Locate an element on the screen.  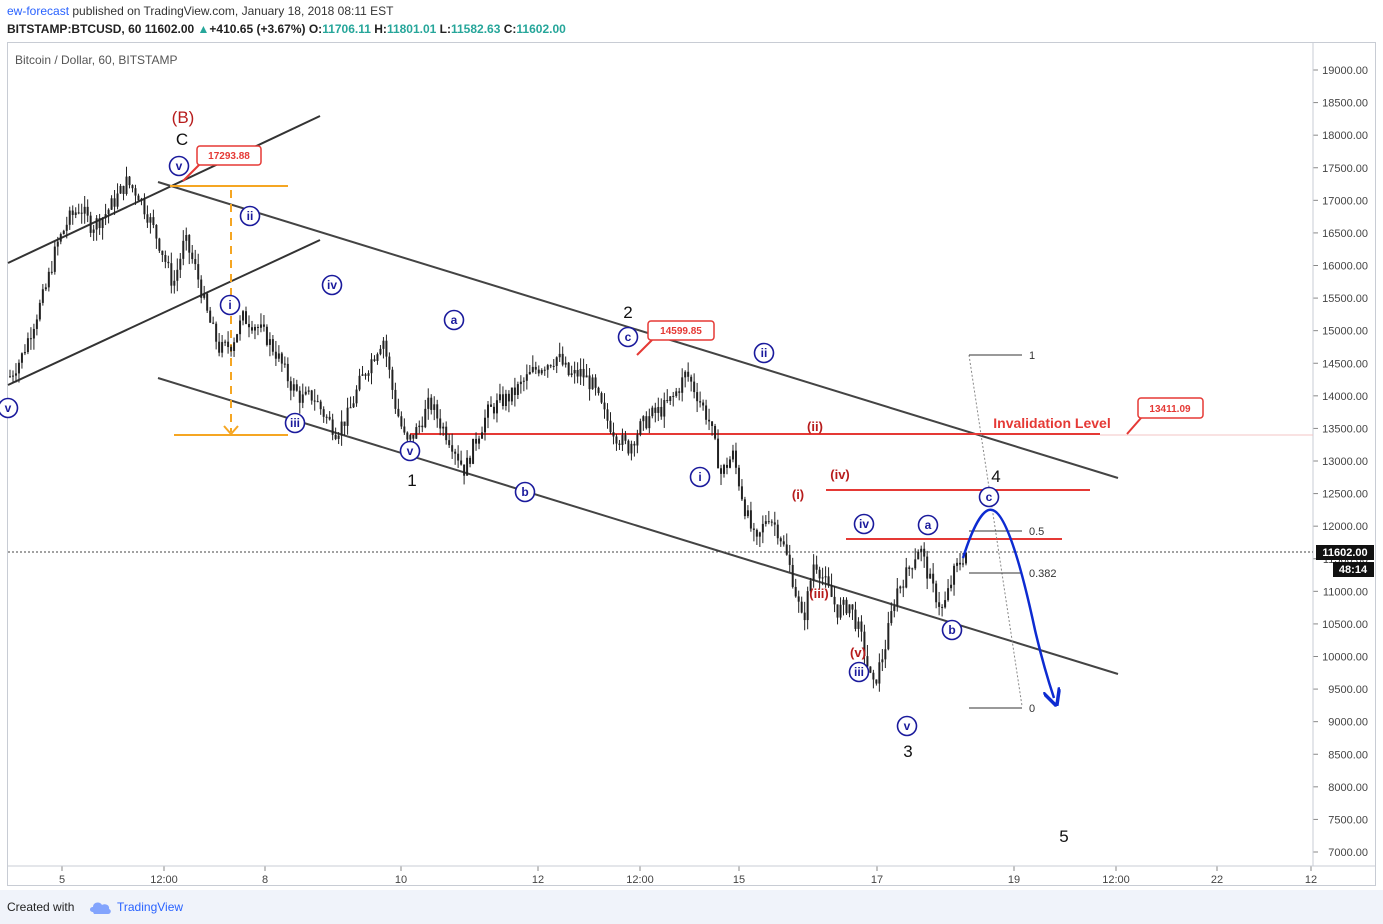
time-axis: 5 12:00 8 10 12 12:00 15 17 19 12:00 22 12 is located at coordinates (688, 876).